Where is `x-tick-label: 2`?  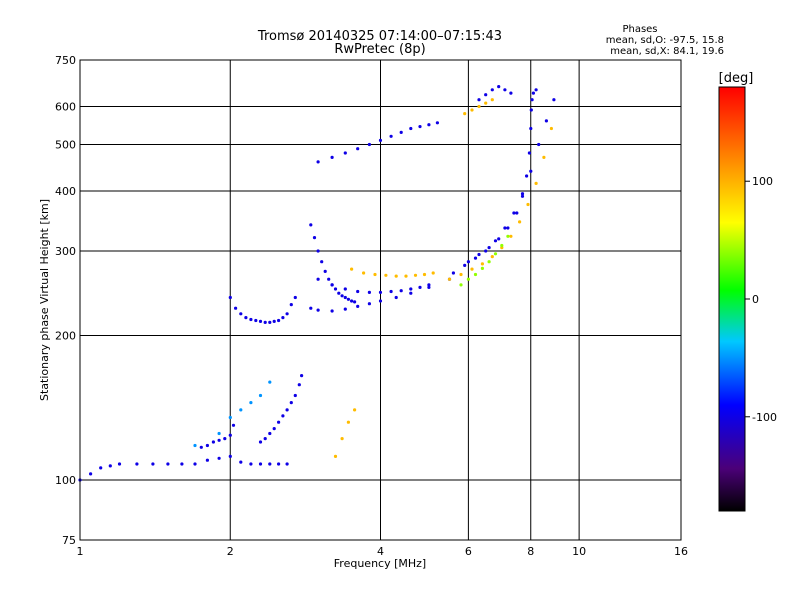
x-tick-label: 2 is located at coordinates (230, 551).